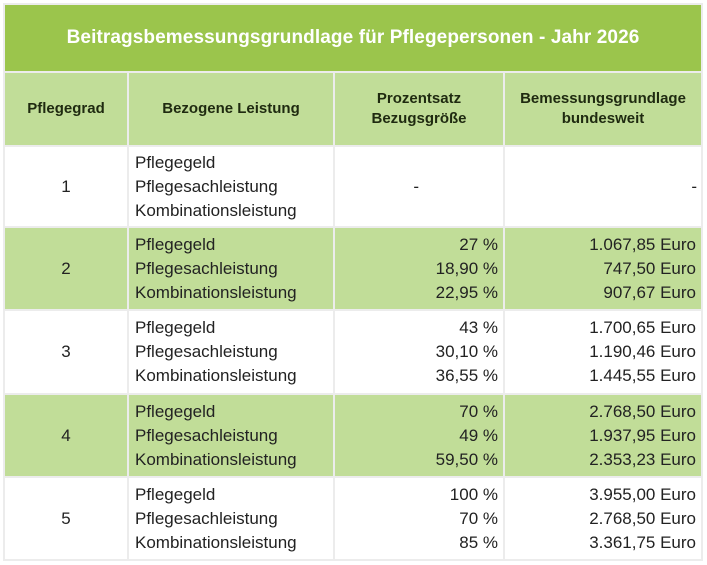 This screenshot has height=565, width=707. What do you see at coordinates (642, 494) in the screenshot?
I see `grundlage-pflegegeld: 3.955,00 Euro` at bounding box center [642, 494].